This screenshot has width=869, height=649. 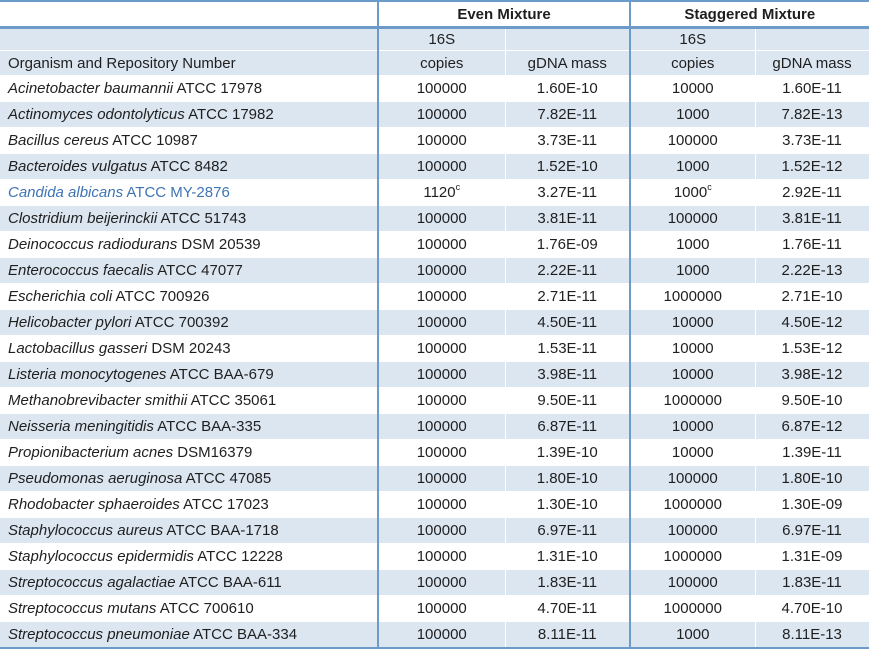 I want to click on staggered-gdna-cell: 3.73E-11, so click(x=812, y=140).